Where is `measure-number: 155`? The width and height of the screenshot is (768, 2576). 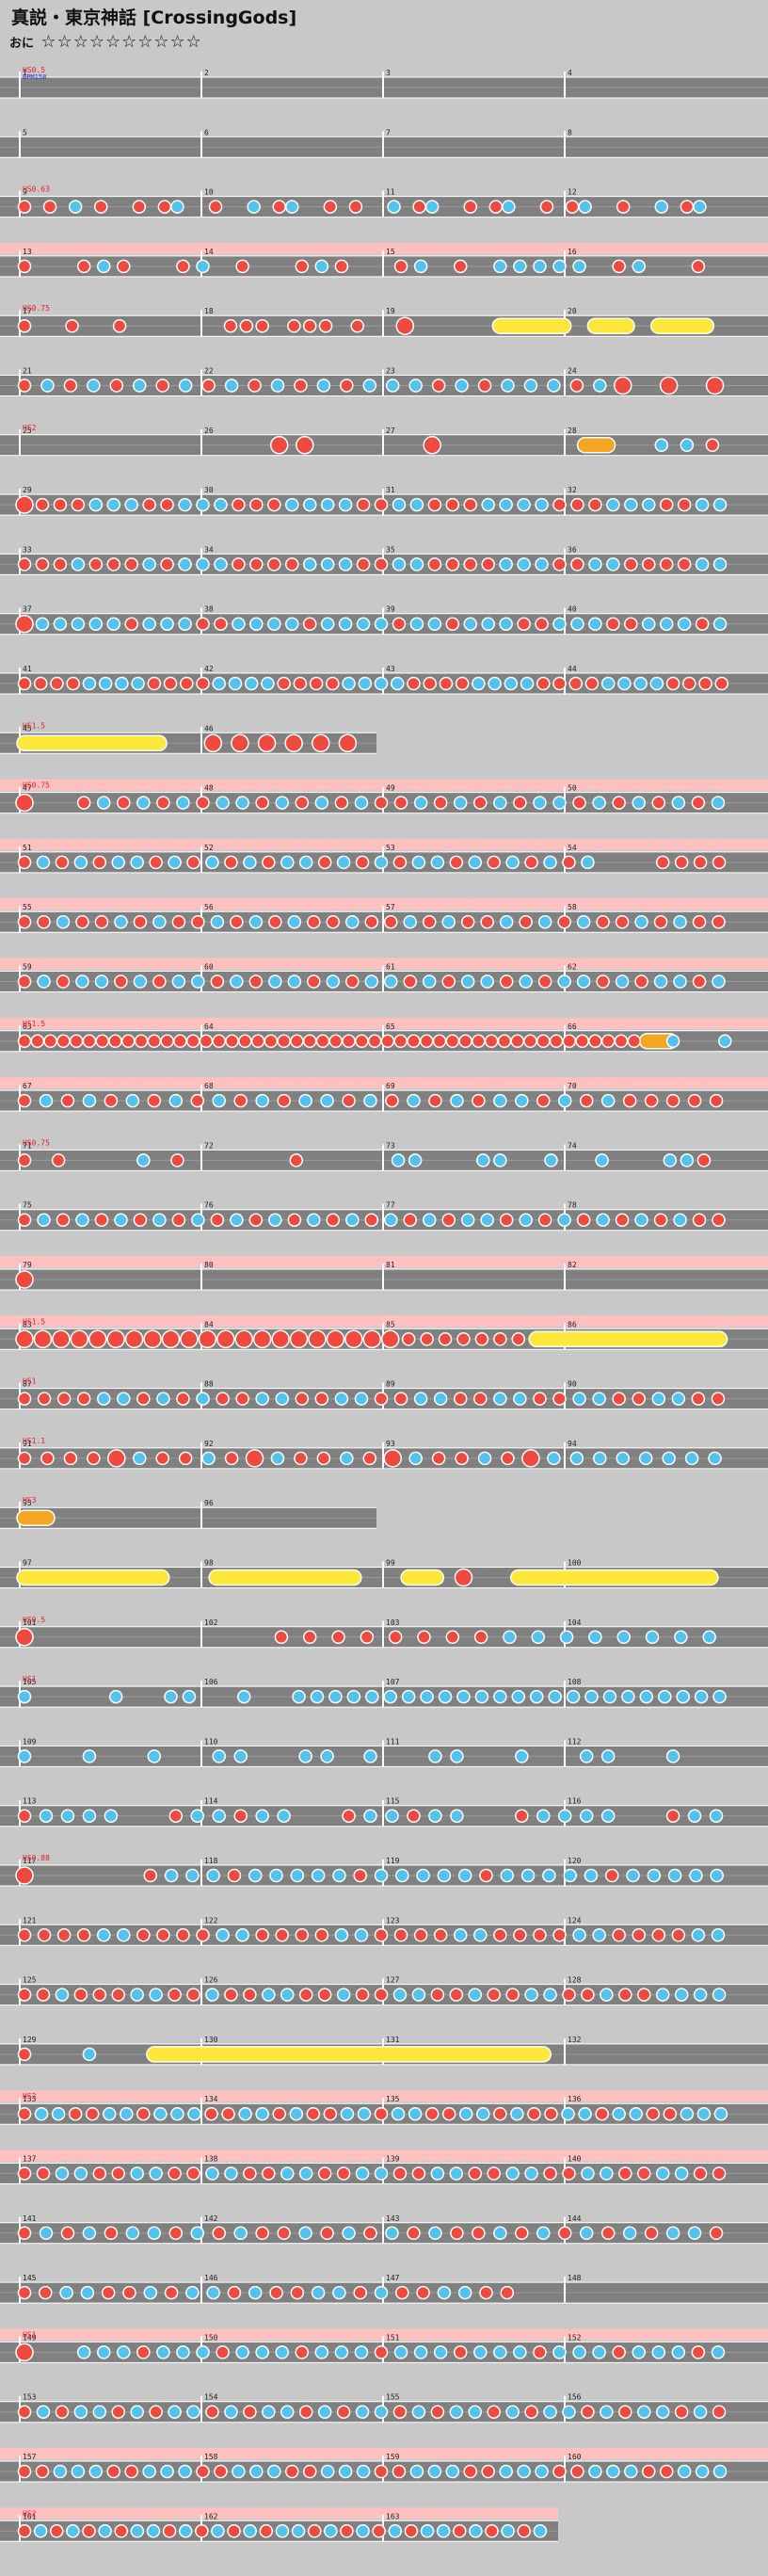
measure-number: 155 is located at coordinates (393, 2397).